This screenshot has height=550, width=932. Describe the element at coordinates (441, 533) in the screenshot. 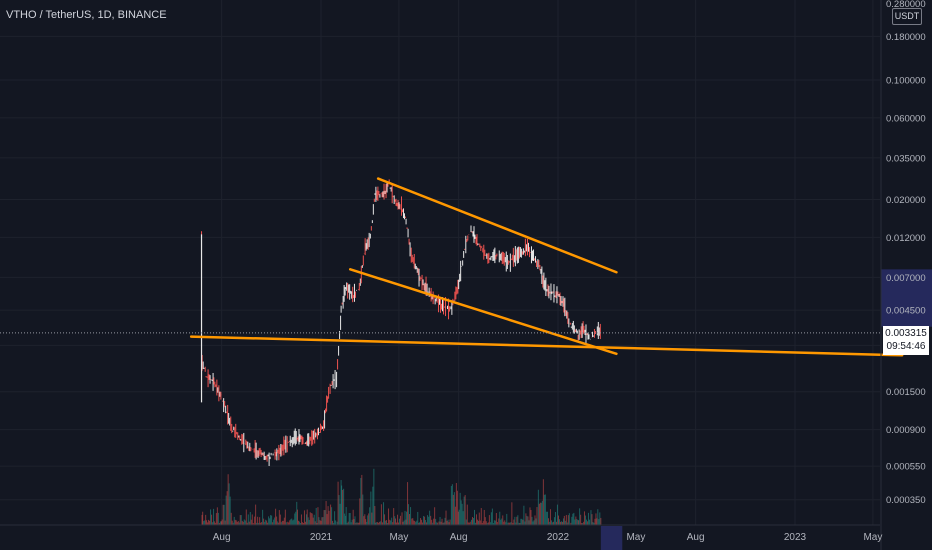

I see `x-axis: Aug 2021 May Aug 2022 May Aug 2023 May` at that location.